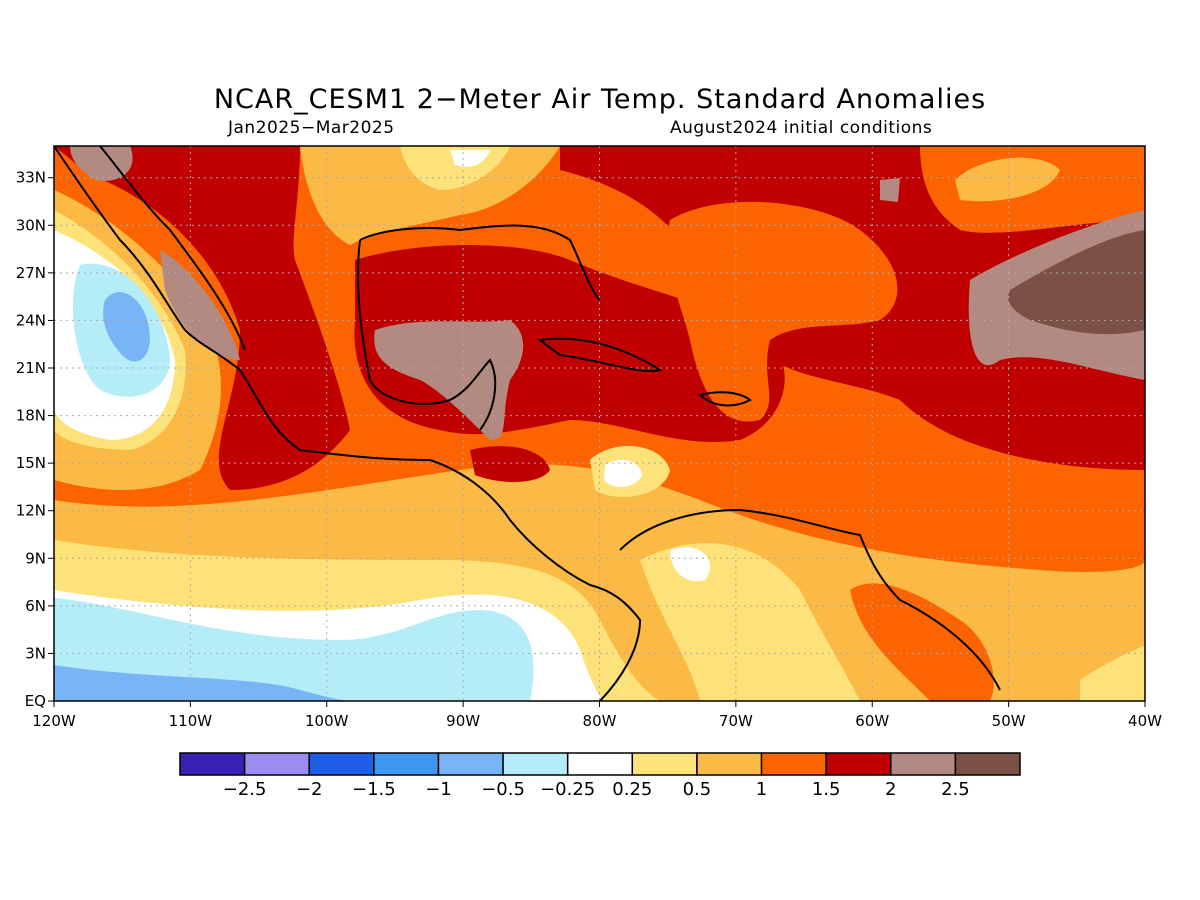 This screenshot has height=900, width=1200. What do you see at coordinates (31, 368) in the screenshot?
I see `y-tick-label: 21N` at bounding box center [31, 368].